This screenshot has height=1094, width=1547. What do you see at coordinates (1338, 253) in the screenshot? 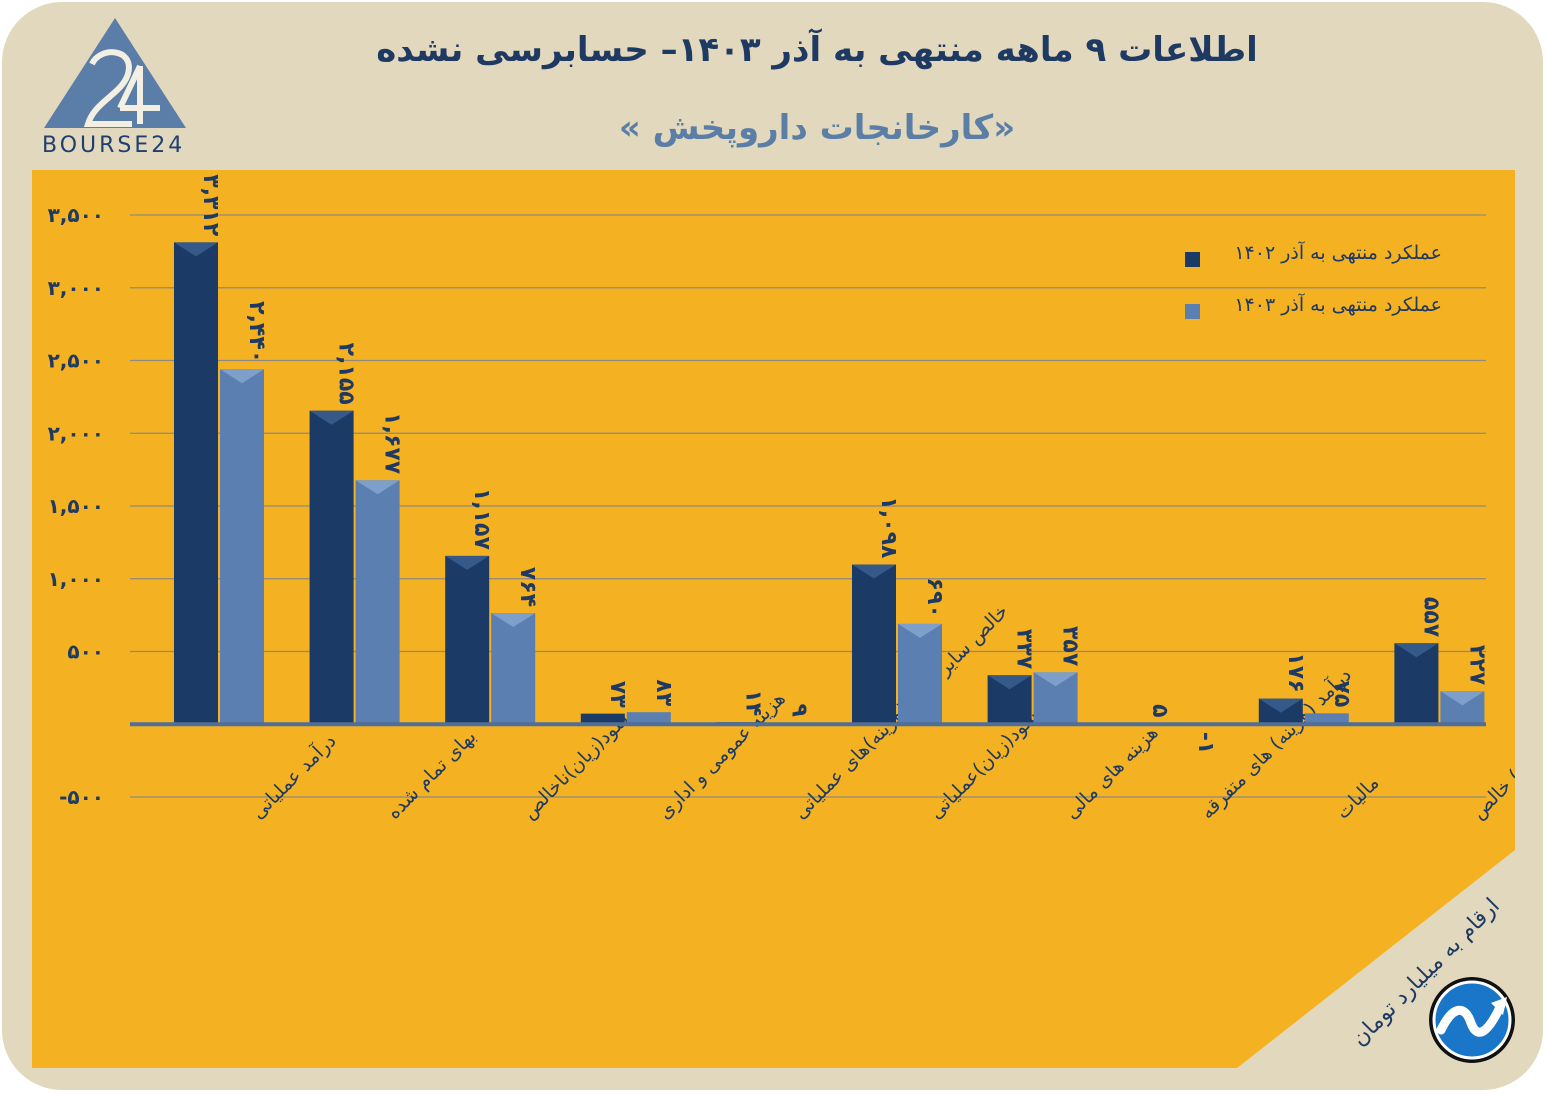
I see `legend-label-1402: عملکرد منتهی به آذر ۱۴۰۲` at bounding box center [1338, 253].